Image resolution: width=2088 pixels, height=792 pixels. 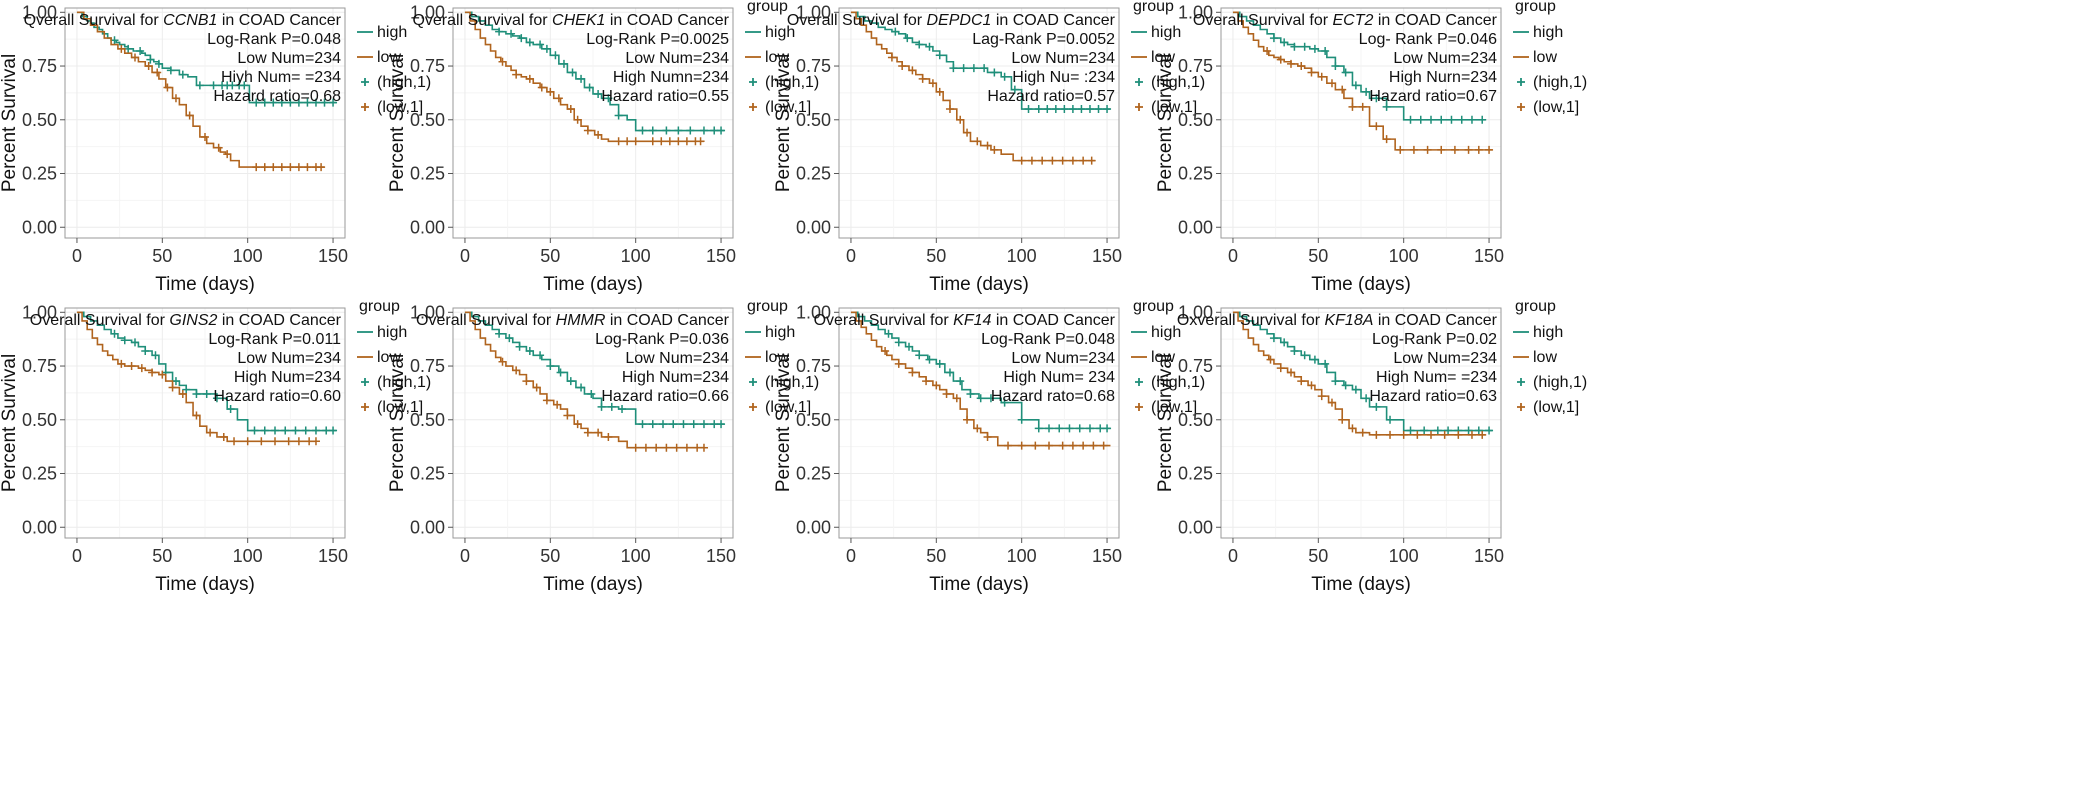 I want to click on y-tick-label: 0.75, so click(x=39, y=366).